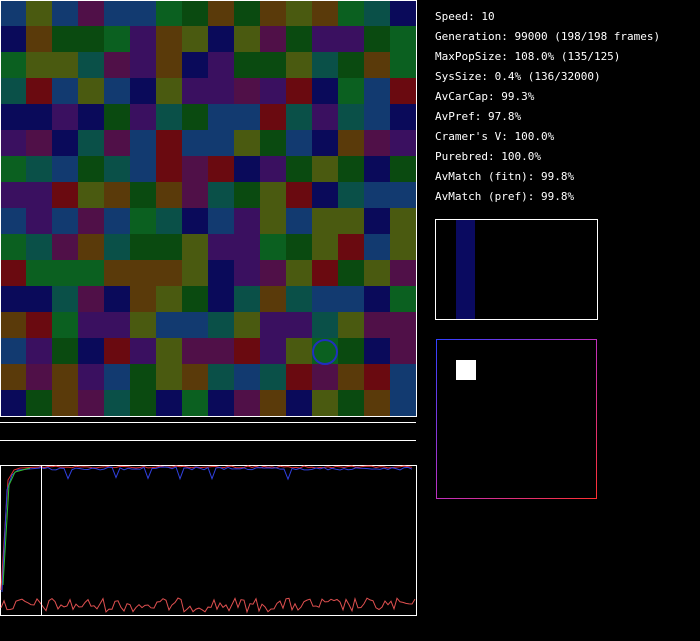 This screenshot has width=700, height=641. What do you see at coordinates (547, 36) in the screenshot?
I see `stat-line: Generation: 99000 (198/198 frames)` at bounding box center [547, 36].